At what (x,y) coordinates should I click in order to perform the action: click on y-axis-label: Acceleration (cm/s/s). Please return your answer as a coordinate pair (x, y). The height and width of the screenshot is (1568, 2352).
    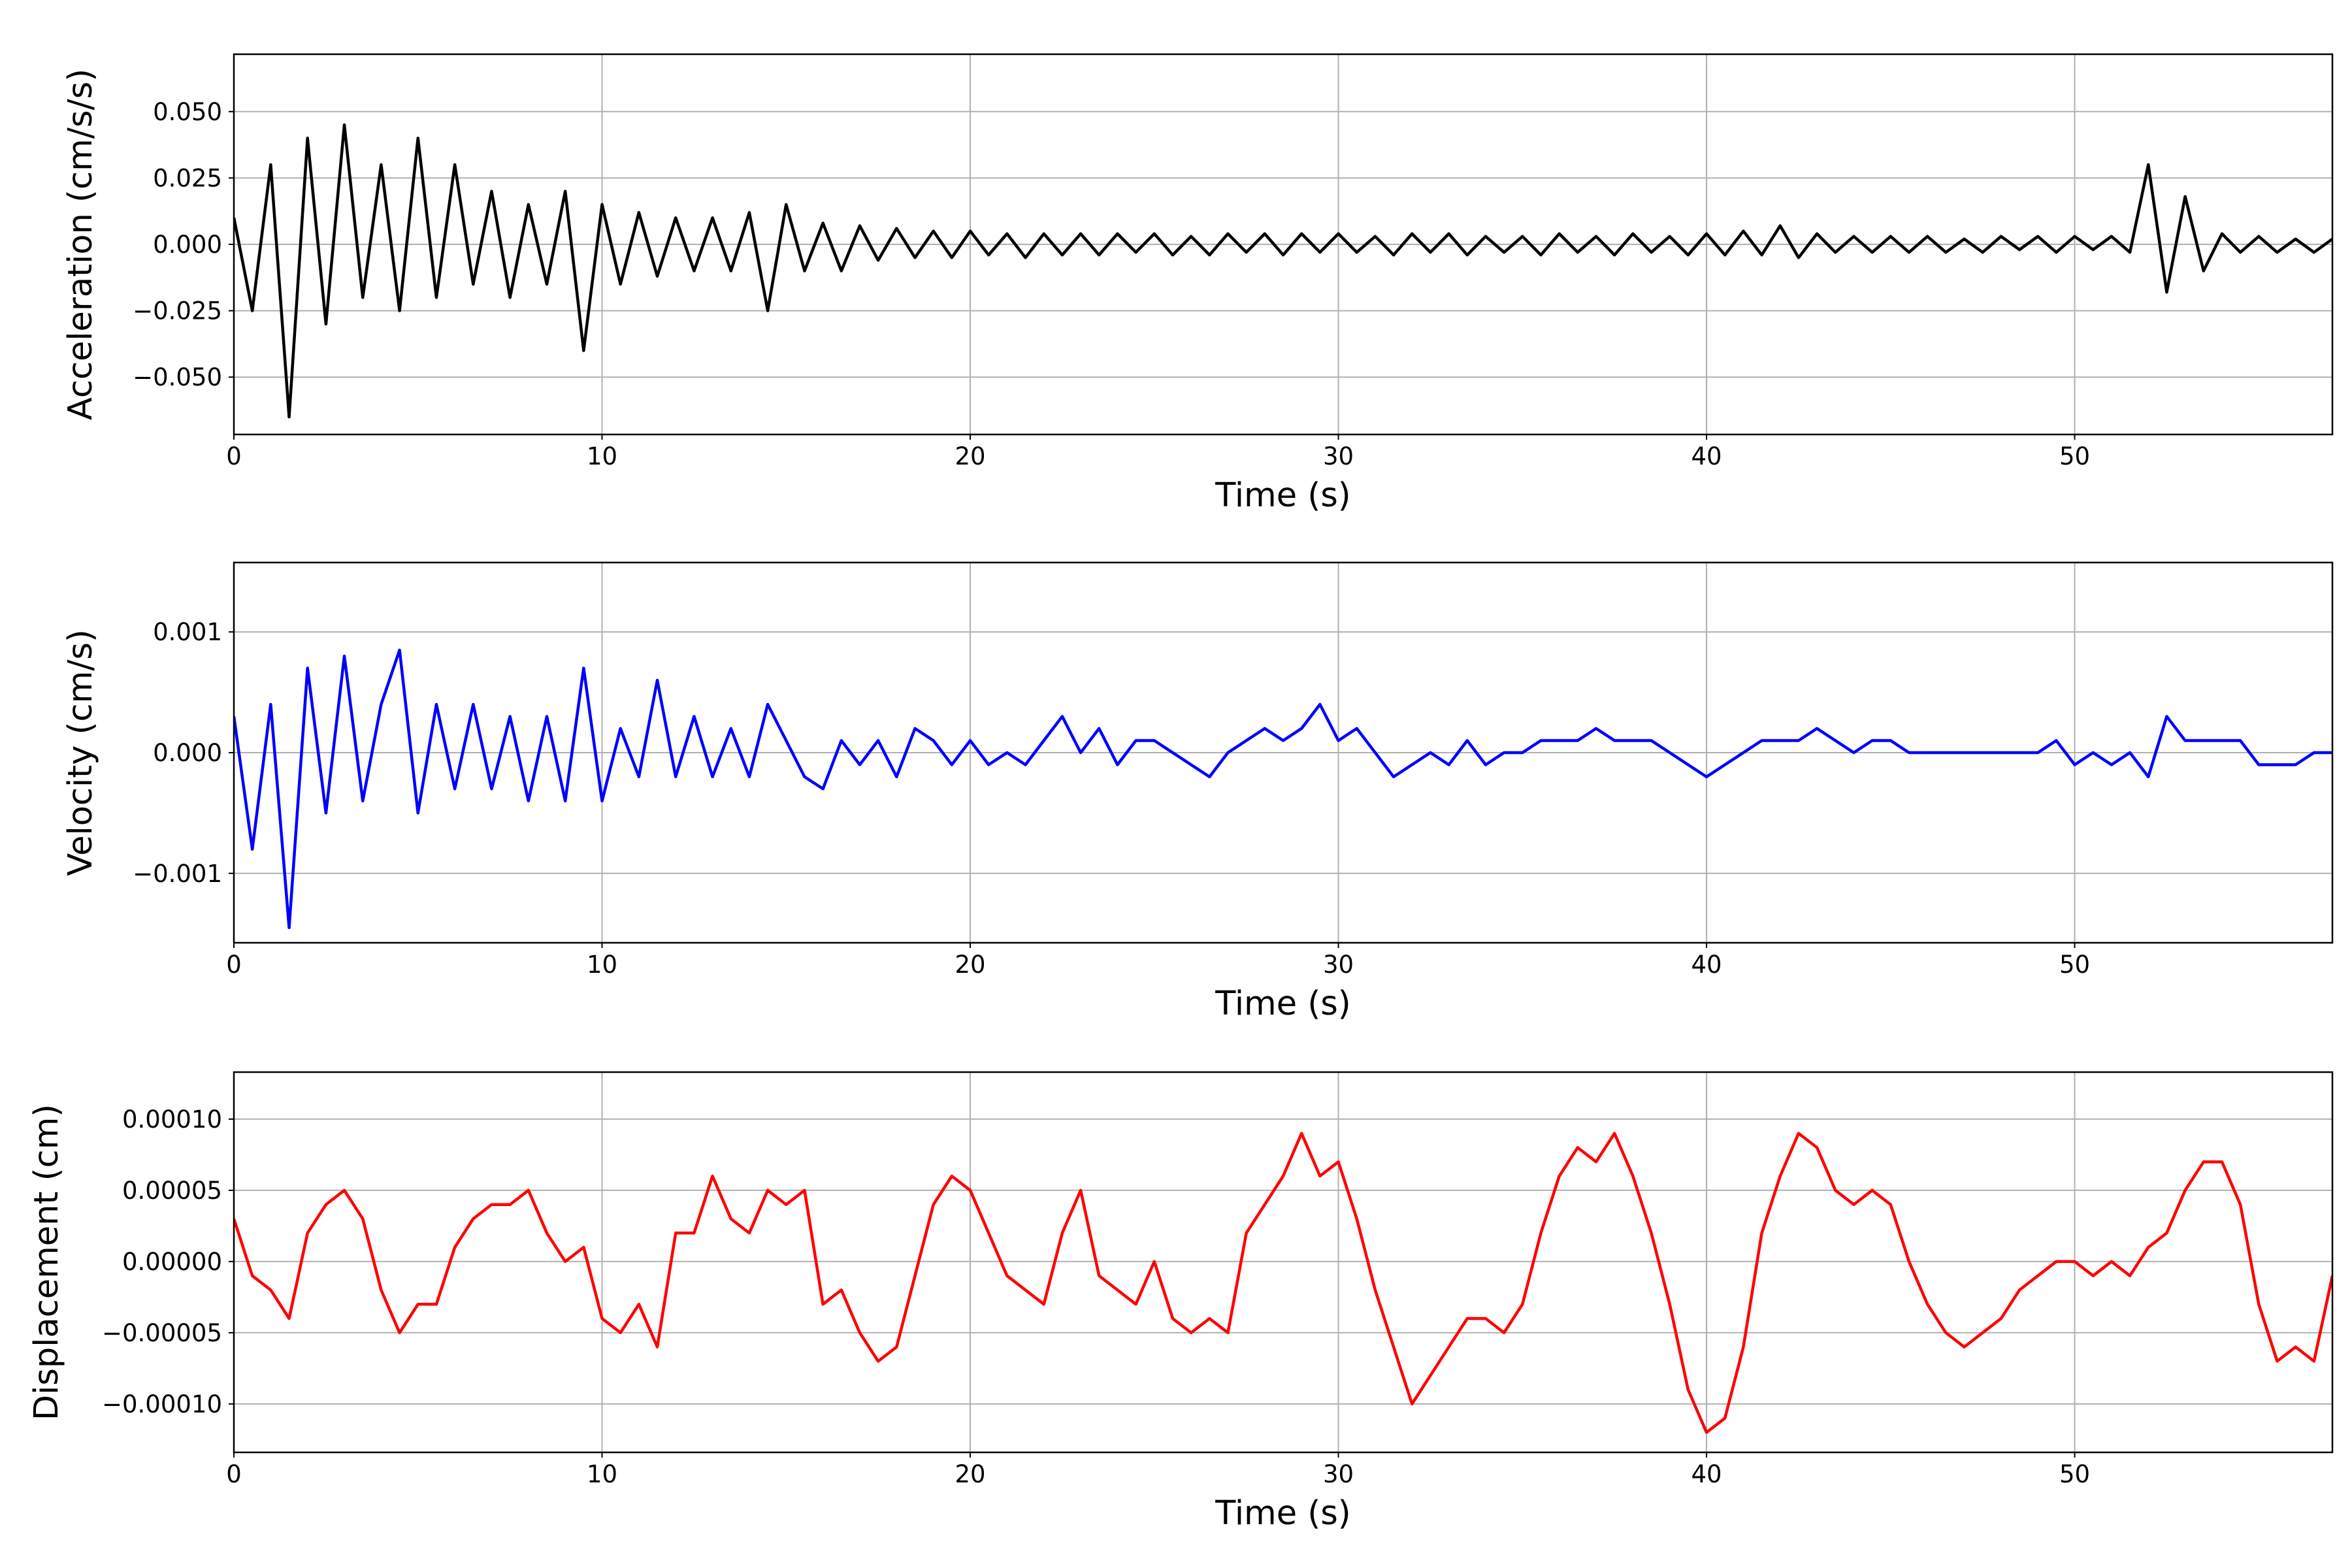
    Looking at the image, I should click on (80, 244).